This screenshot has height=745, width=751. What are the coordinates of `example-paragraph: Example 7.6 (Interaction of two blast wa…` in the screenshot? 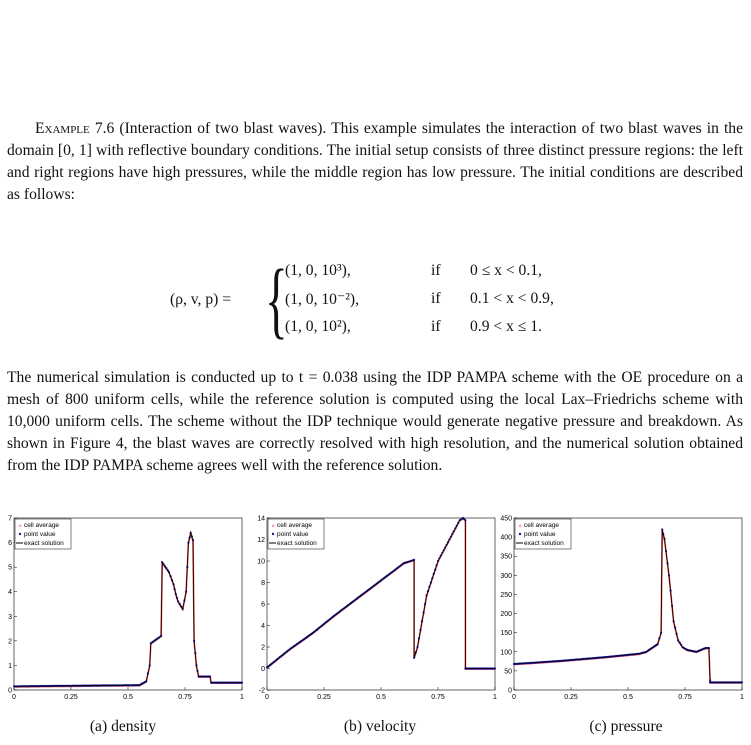 It's located at (375, 162).